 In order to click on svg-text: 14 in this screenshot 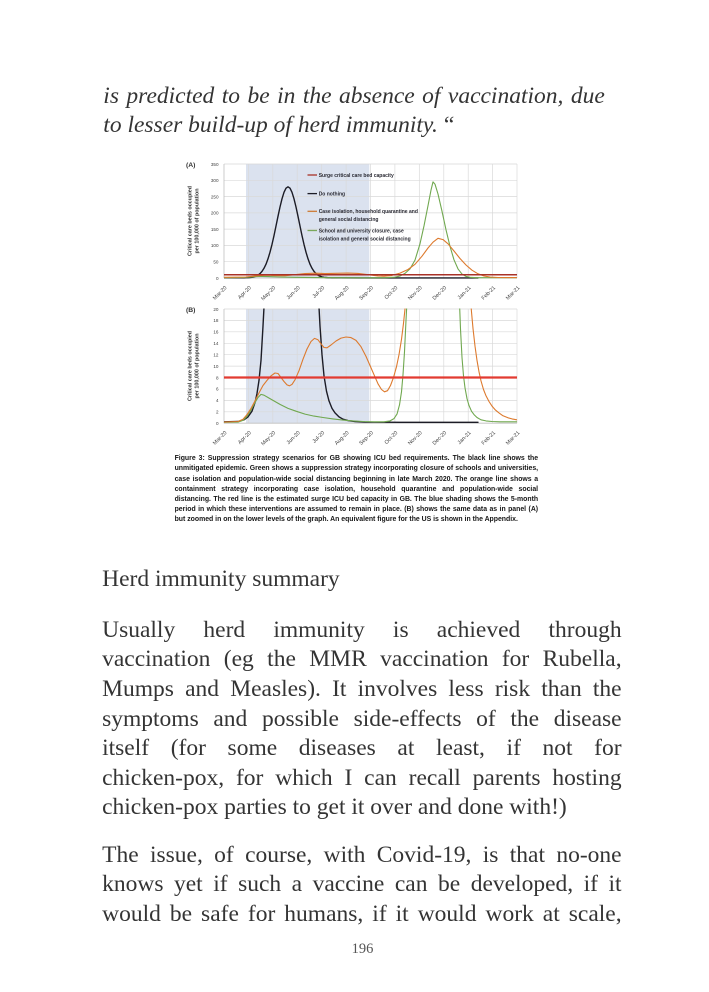, I will do `click(216, 343)`.